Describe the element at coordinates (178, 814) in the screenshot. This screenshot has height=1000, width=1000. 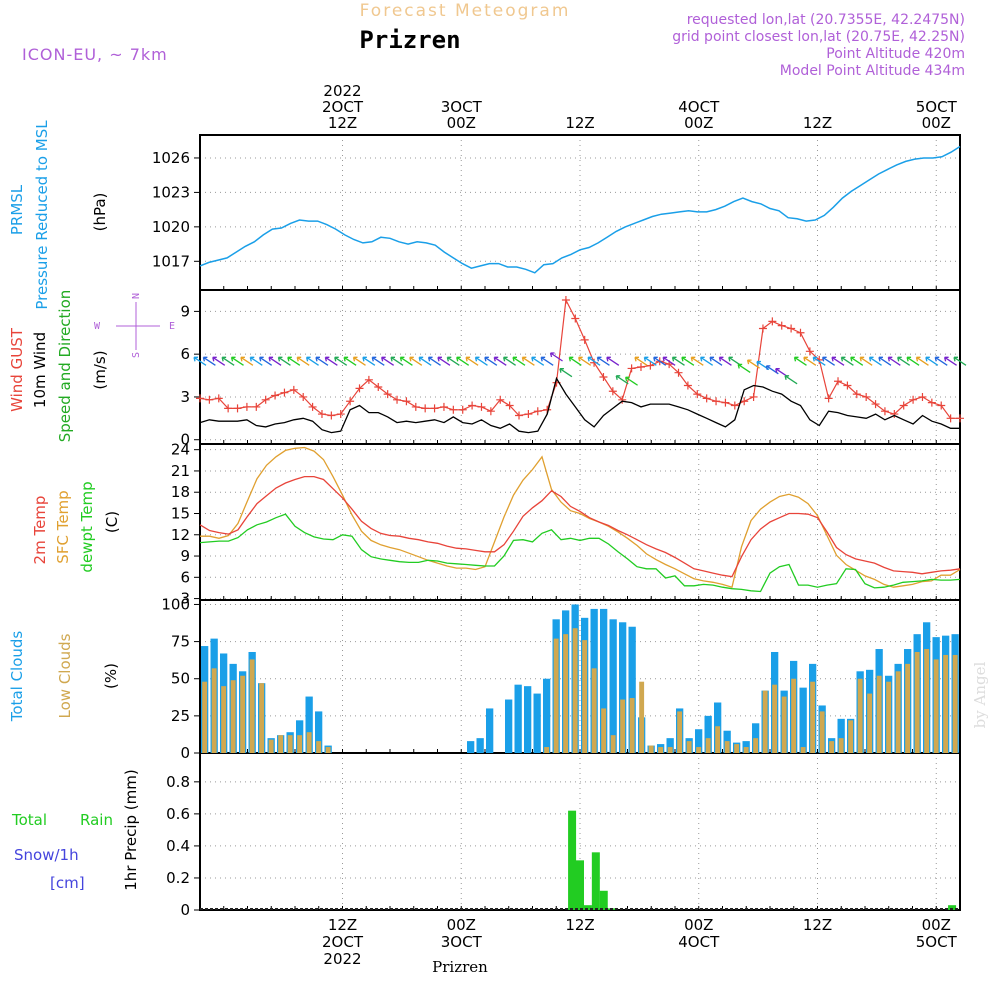
I see `y-tick-label: 0.6` at that location.